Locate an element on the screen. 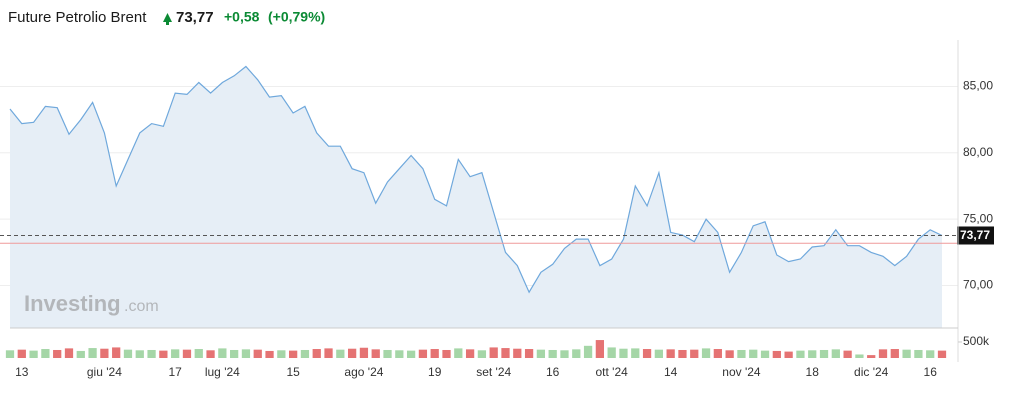 The image size is (1024, 409). watermark-brand: Investing is located at coordinates (72, 303).